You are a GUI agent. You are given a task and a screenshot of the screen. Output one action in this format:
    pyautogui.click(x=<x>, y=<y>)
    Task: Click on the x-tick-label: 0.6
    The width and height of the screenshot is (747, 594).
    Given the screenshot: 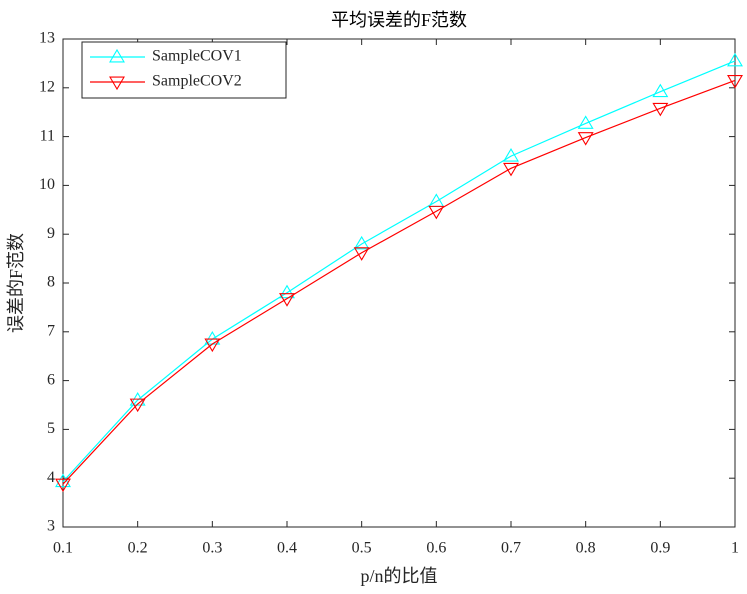 What is the action you would take?
    pyautogui.click(x=436, y=548)
    